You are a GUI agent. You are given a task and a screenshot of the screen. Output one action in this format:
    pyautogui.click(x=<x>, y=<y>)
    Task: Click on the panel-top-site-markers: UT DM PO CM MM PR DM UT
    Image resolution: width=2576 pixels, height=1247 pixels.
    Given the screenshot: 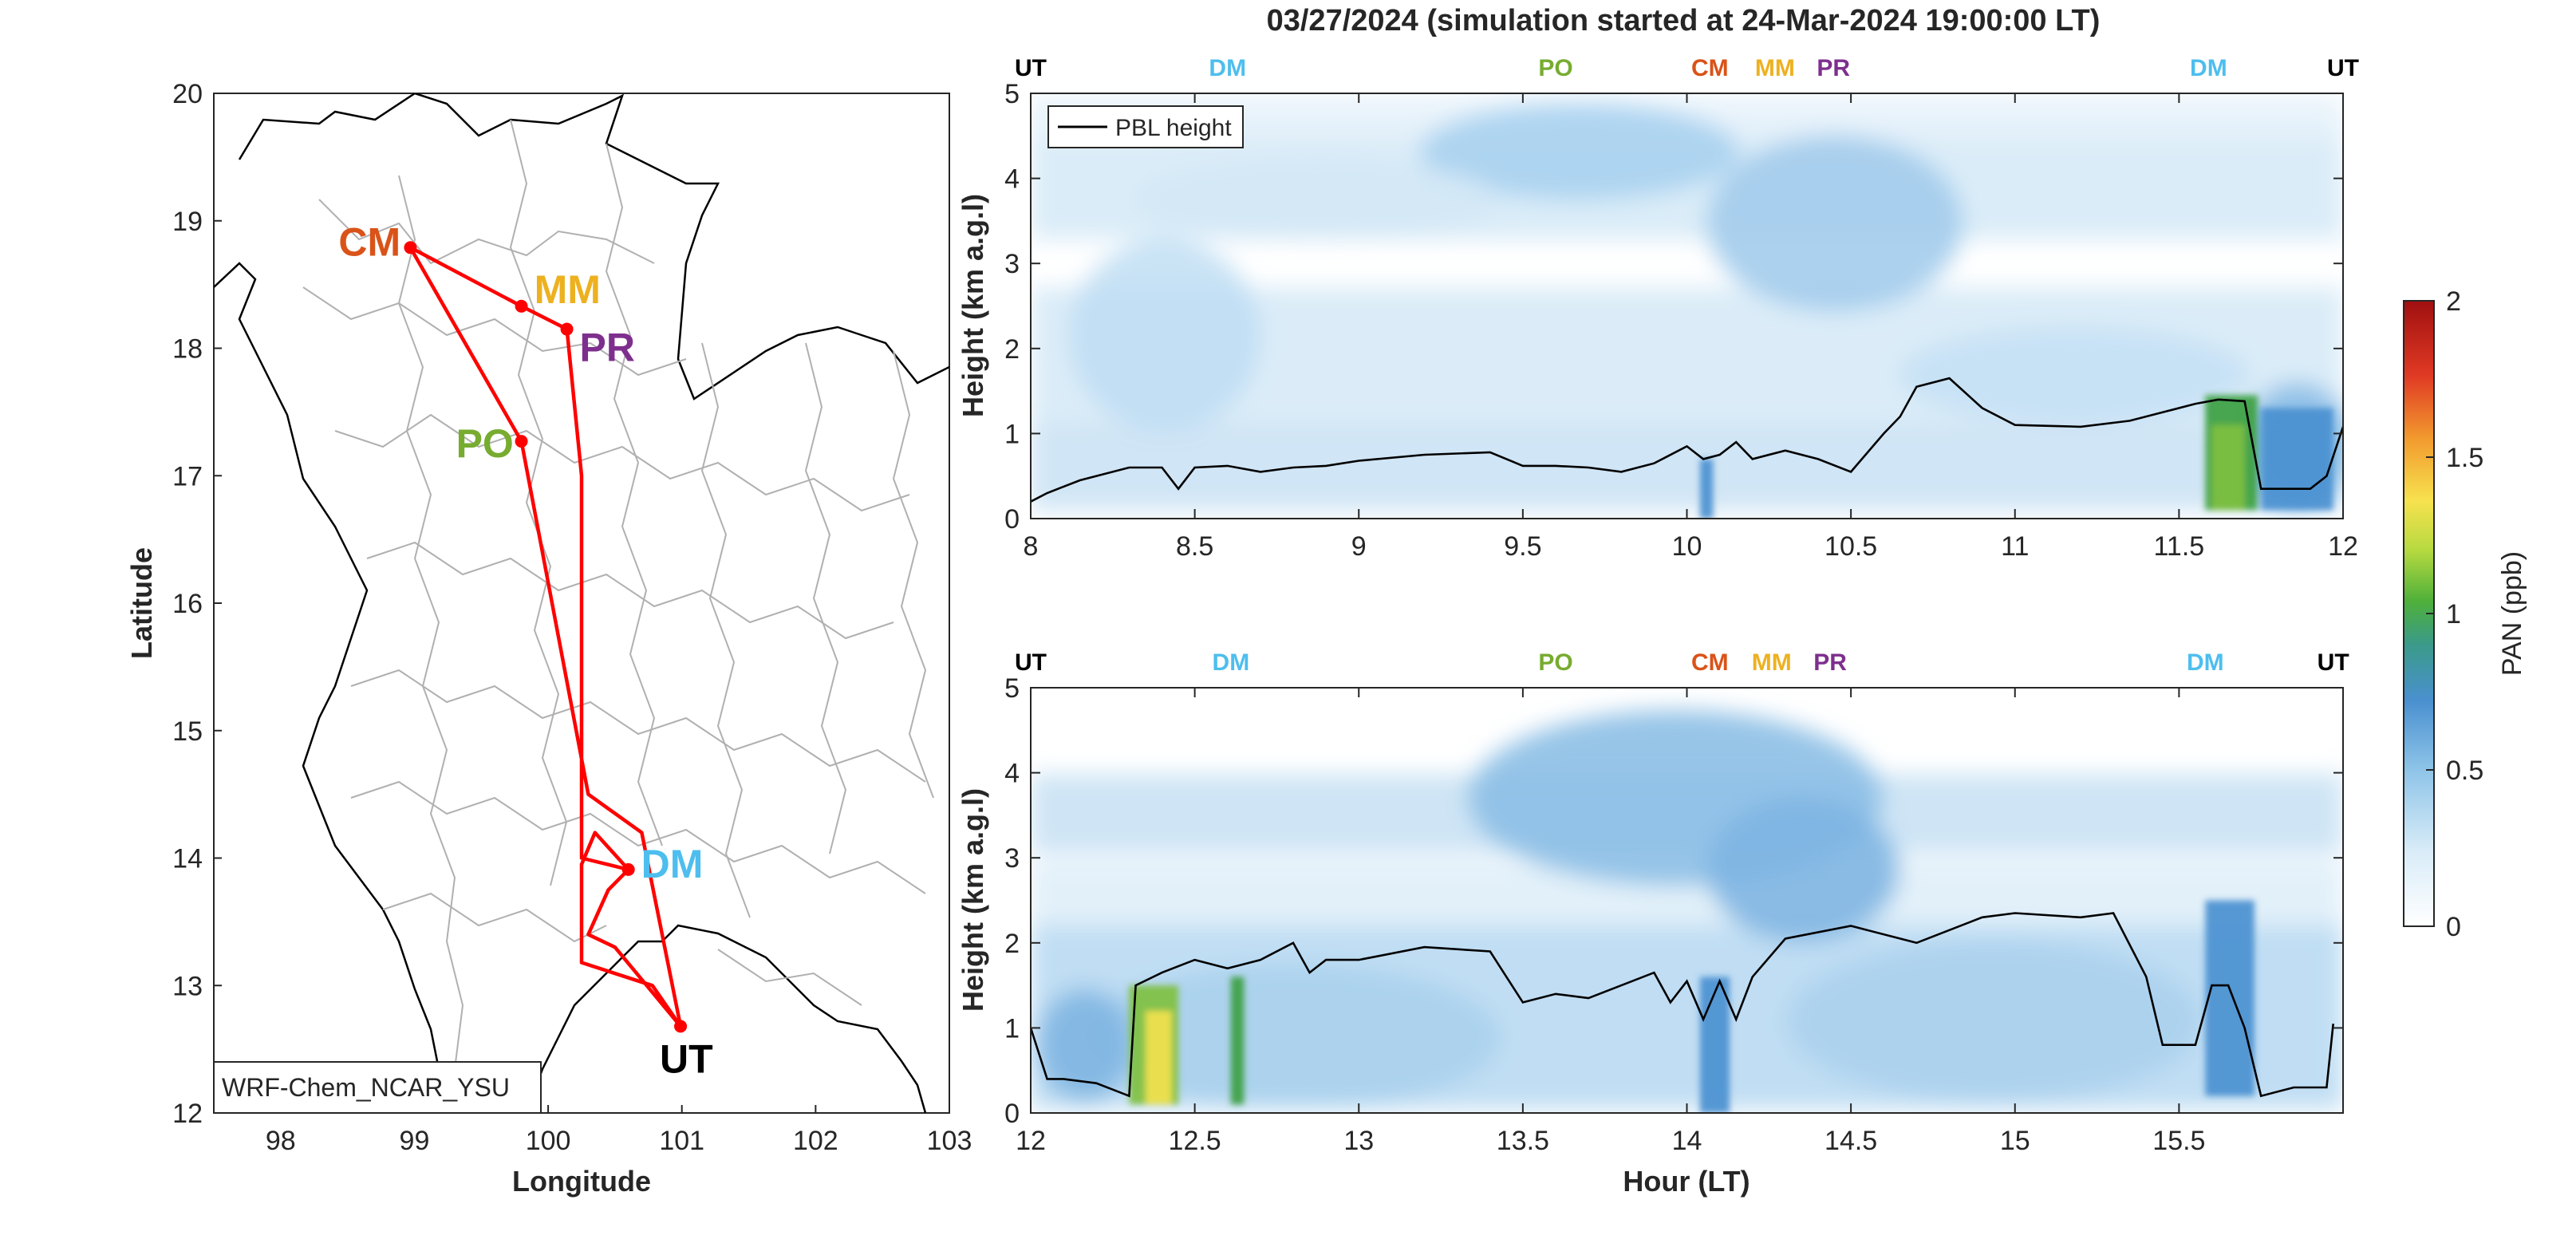 What is the action you would take?
    pyautogui.click(x=1687, y=68)
    